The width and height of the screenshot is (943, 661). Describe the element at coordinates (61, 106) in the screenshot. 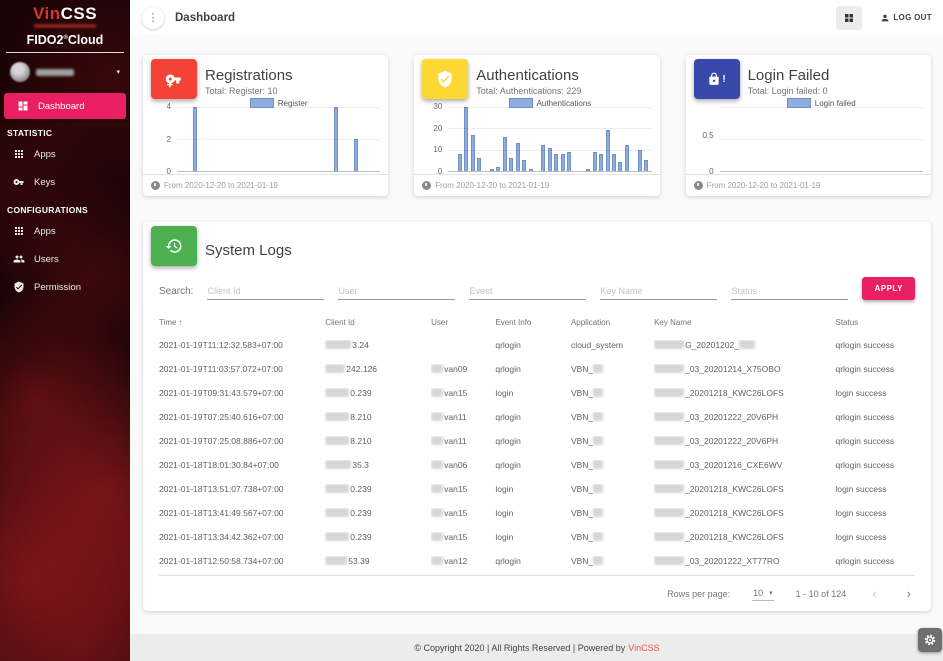

I see `sidebar-item-label: Dashboard` at that location.